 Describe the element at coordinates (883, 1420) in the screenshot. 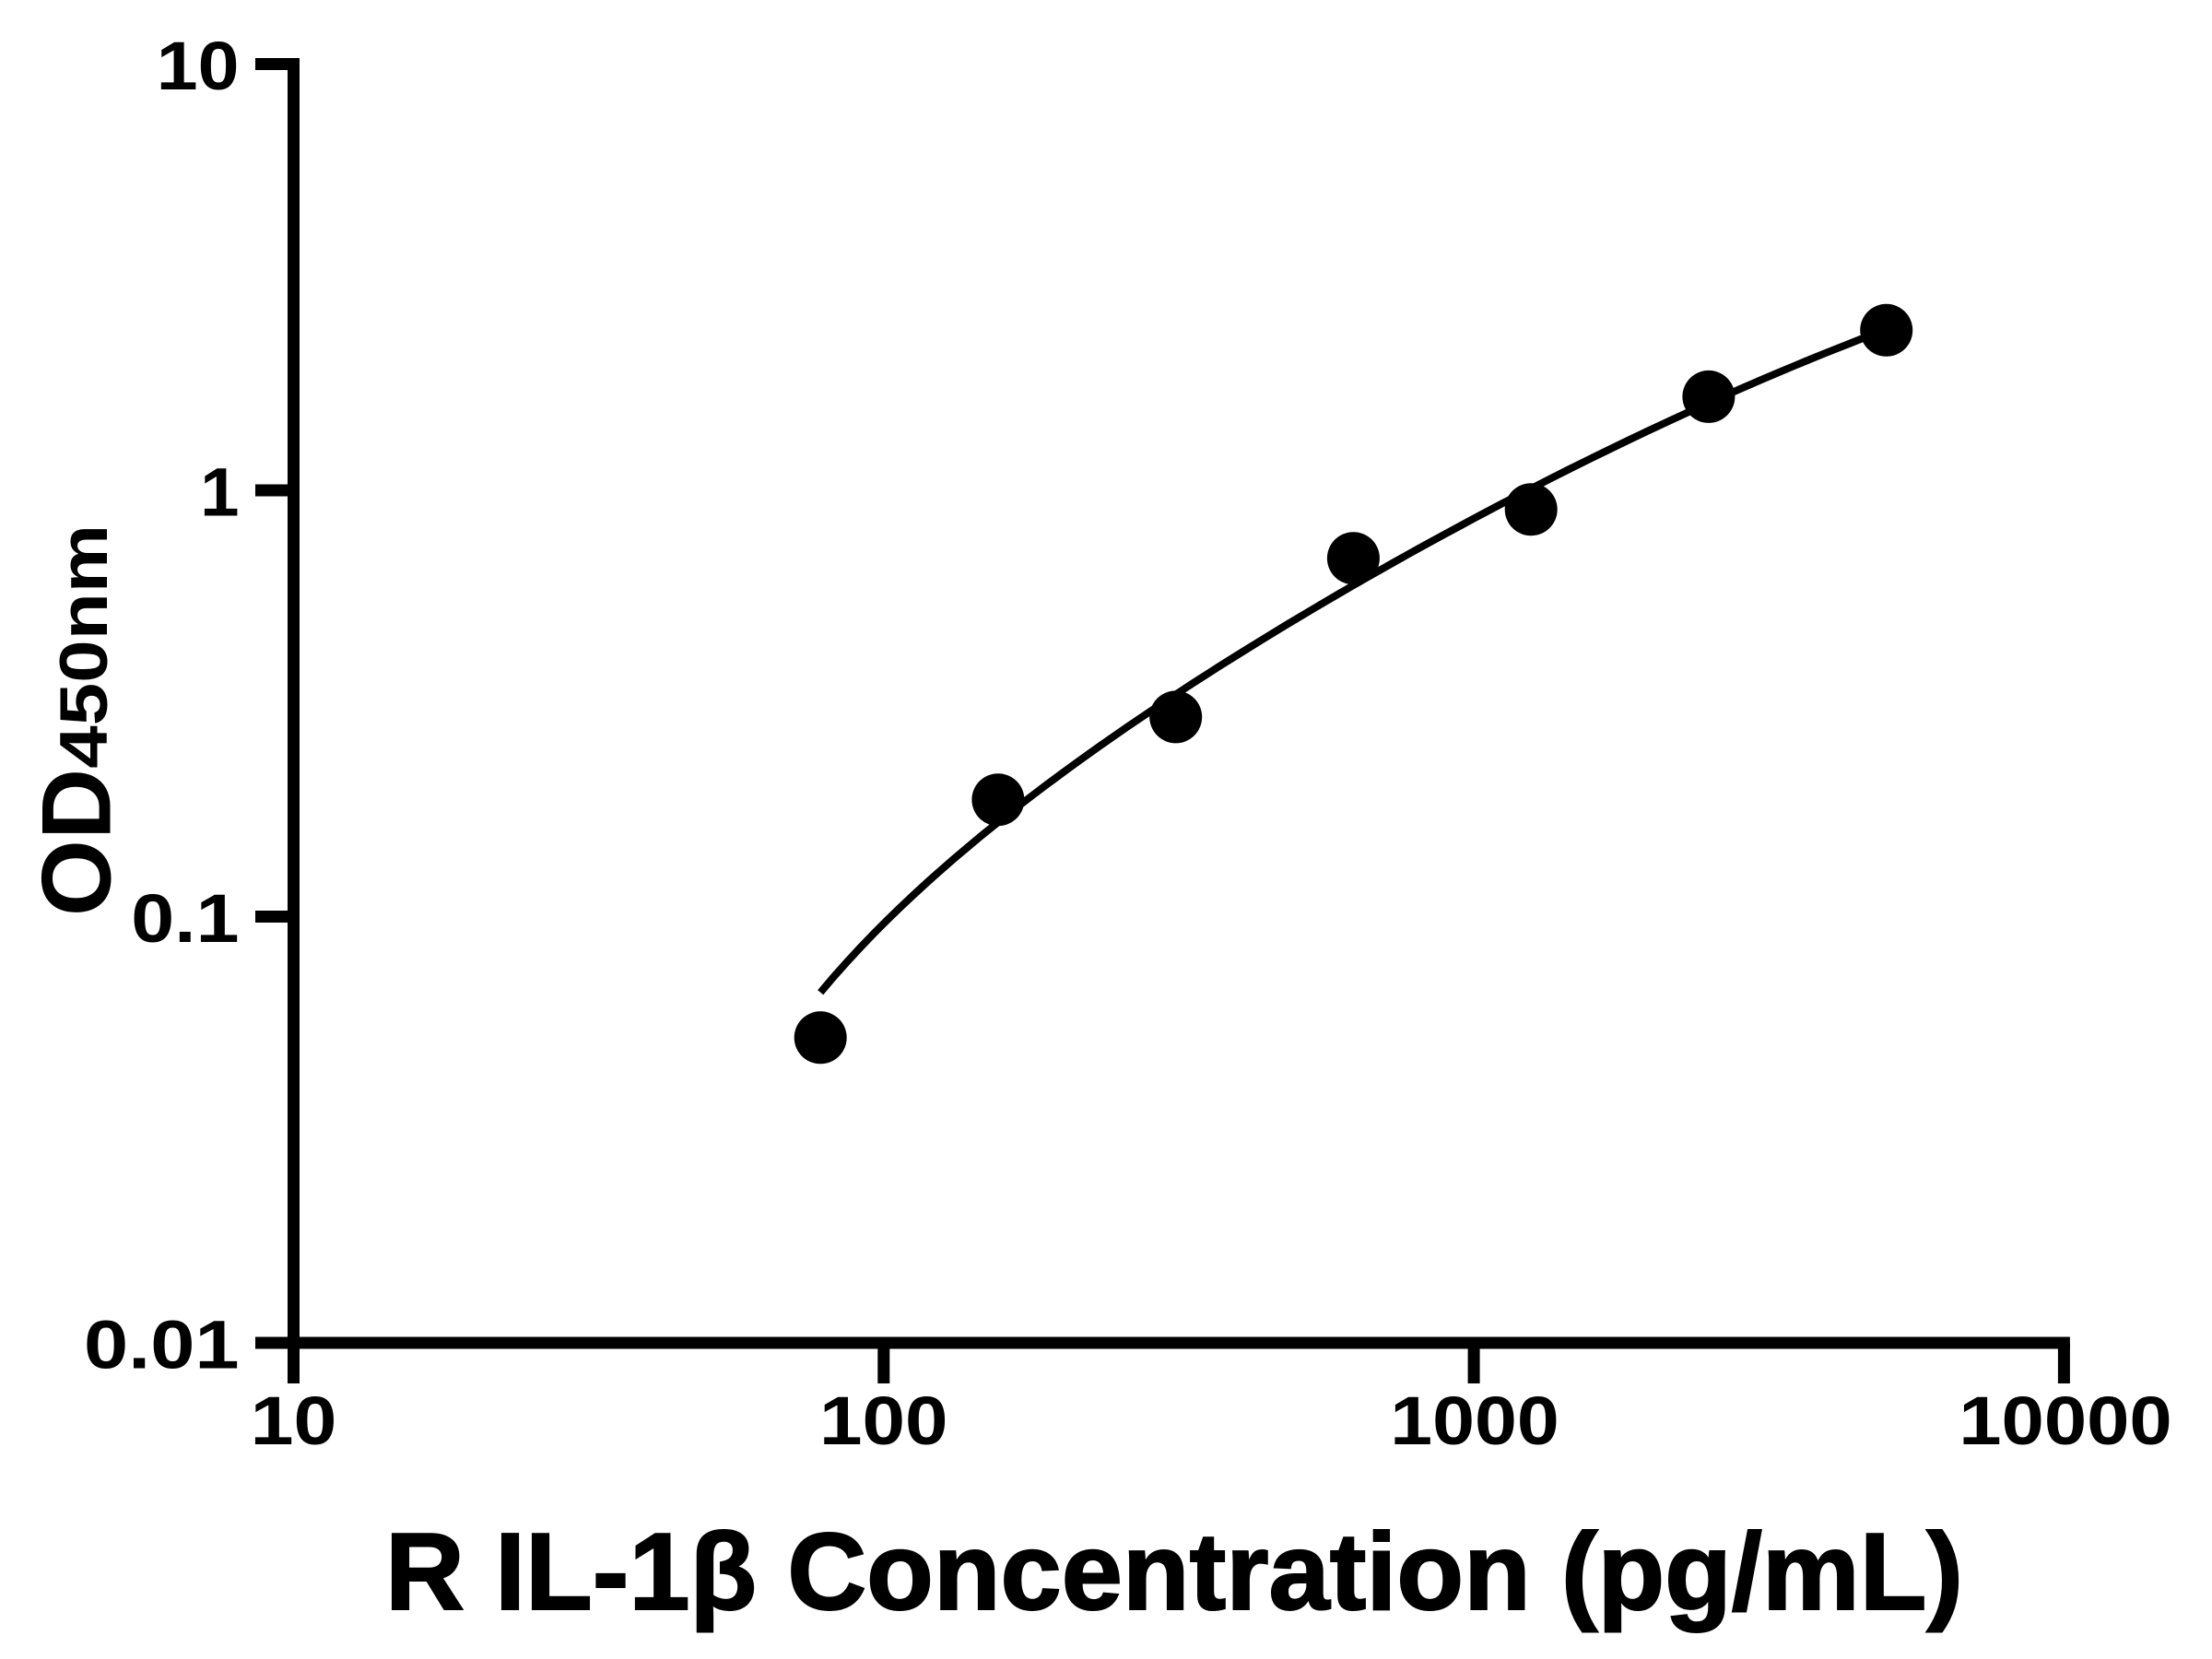

I see `svg-text: 100` at that location.